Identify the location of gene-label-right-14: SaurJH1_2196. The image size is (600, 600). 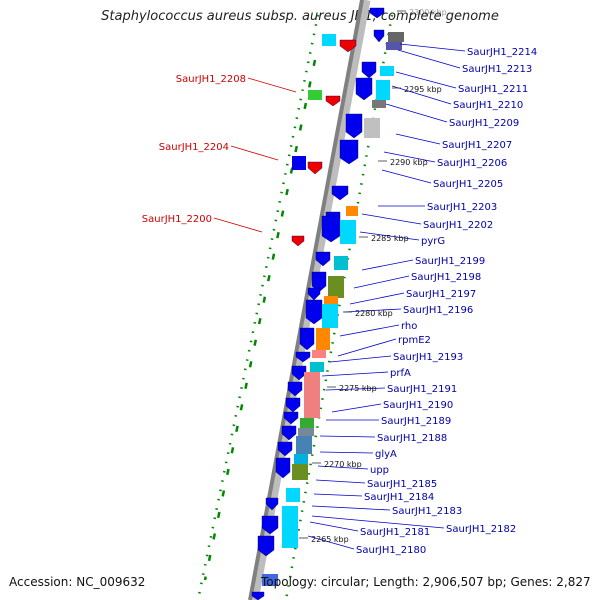
(438, 310).